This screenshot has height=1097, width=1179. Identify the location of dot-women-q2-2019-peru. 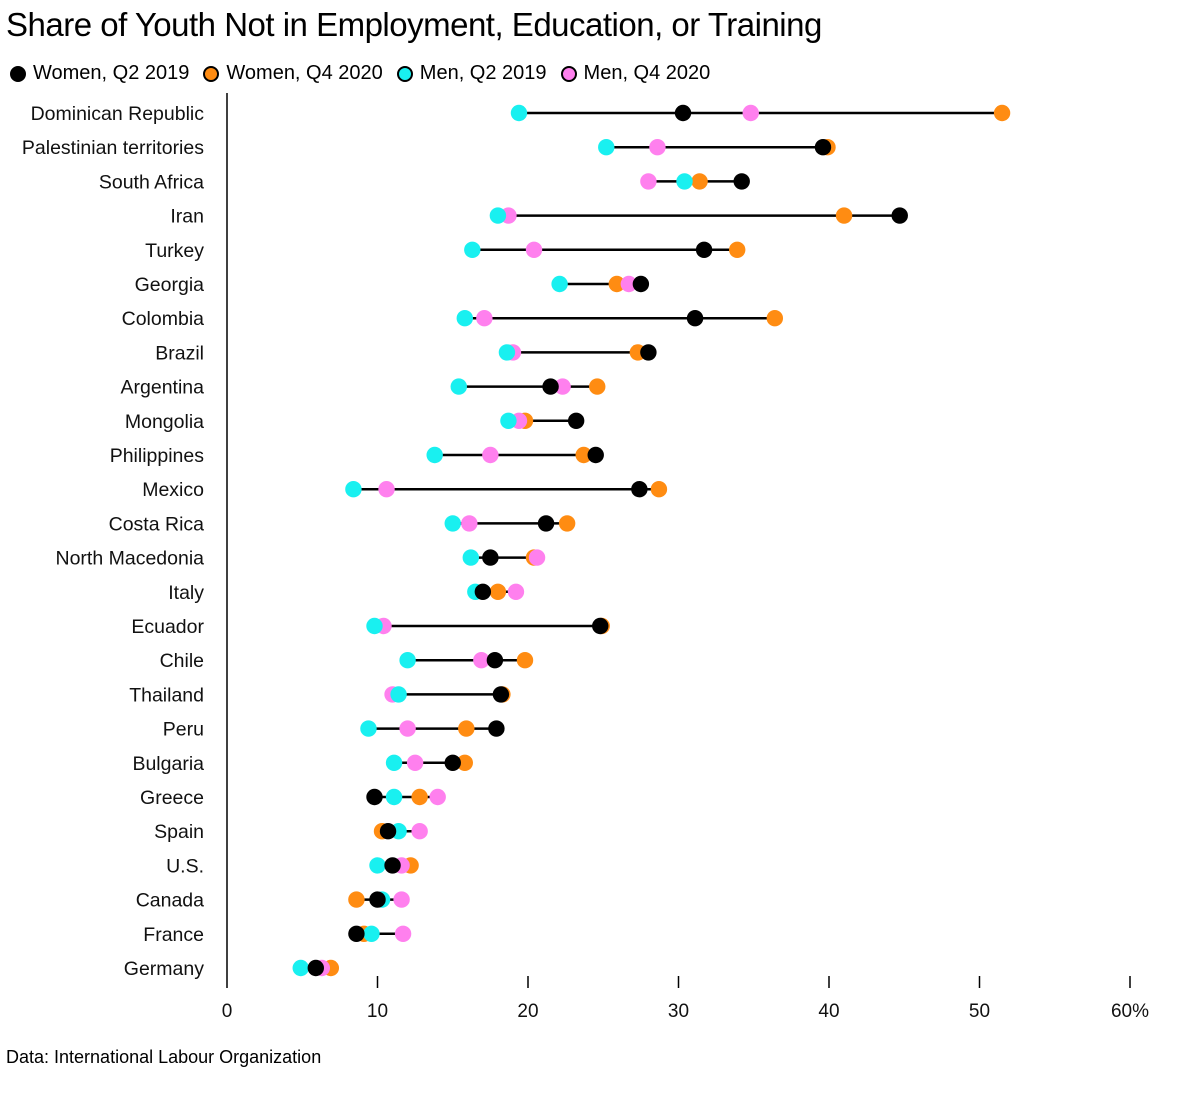
(496, 728).